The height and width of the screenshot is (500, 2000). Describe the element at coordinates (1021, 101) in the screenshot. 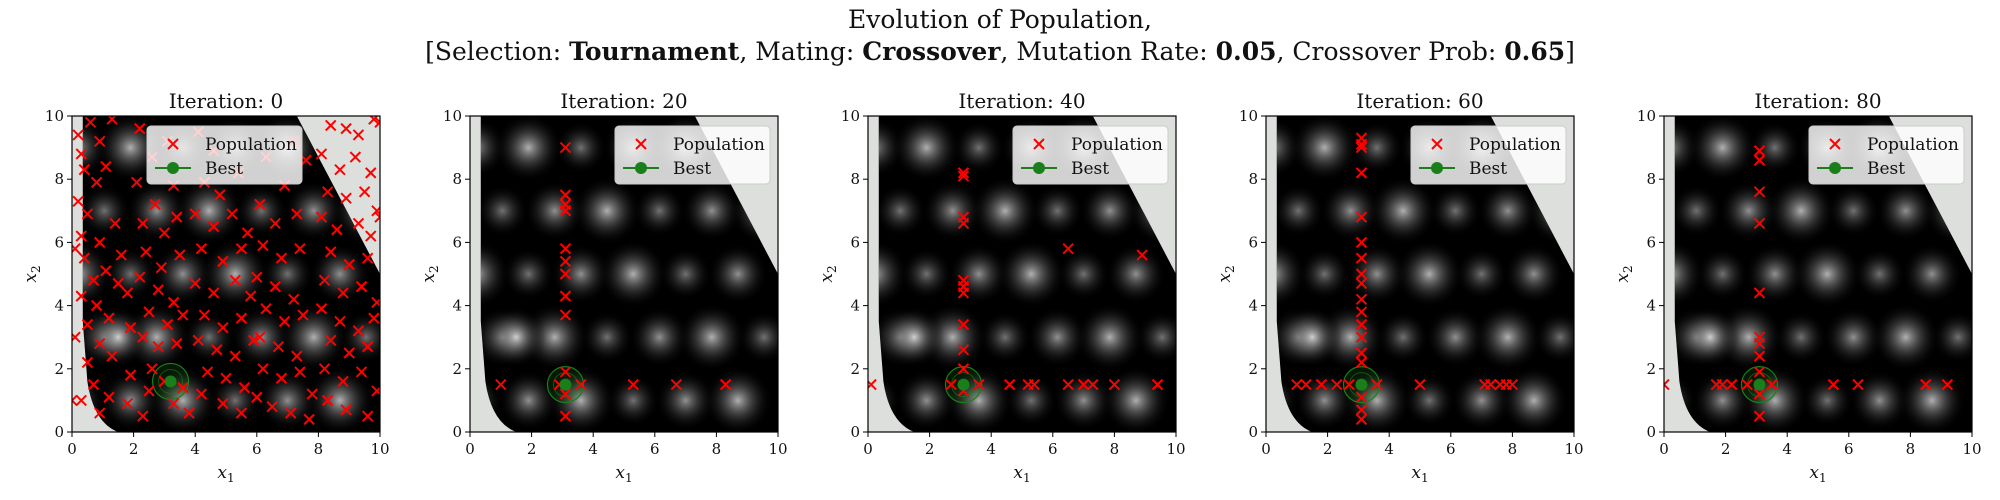

I see `subplot-title: Iteration: 40` at that location.